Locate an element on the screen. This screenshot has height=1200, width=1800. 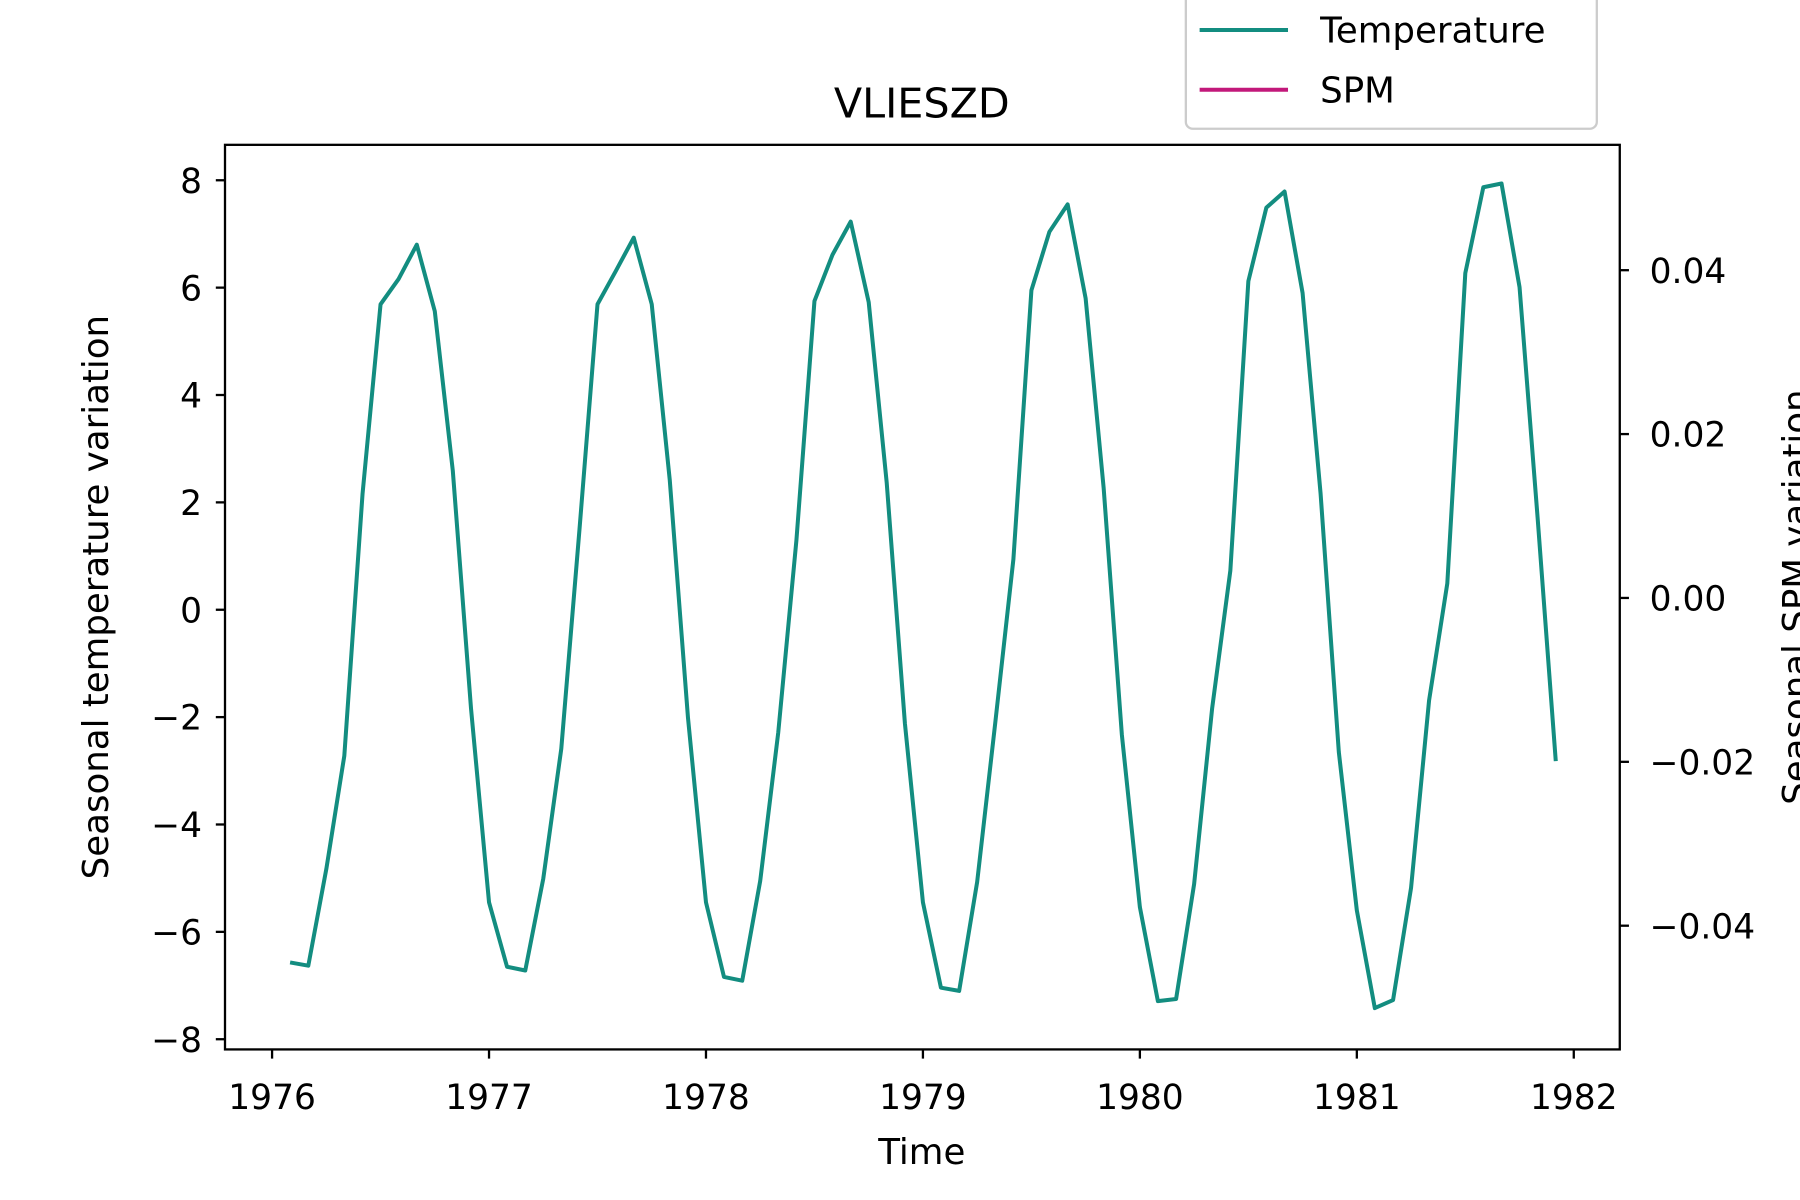
x-tick-label: 1981 is located at coordinates (1357, 1098).